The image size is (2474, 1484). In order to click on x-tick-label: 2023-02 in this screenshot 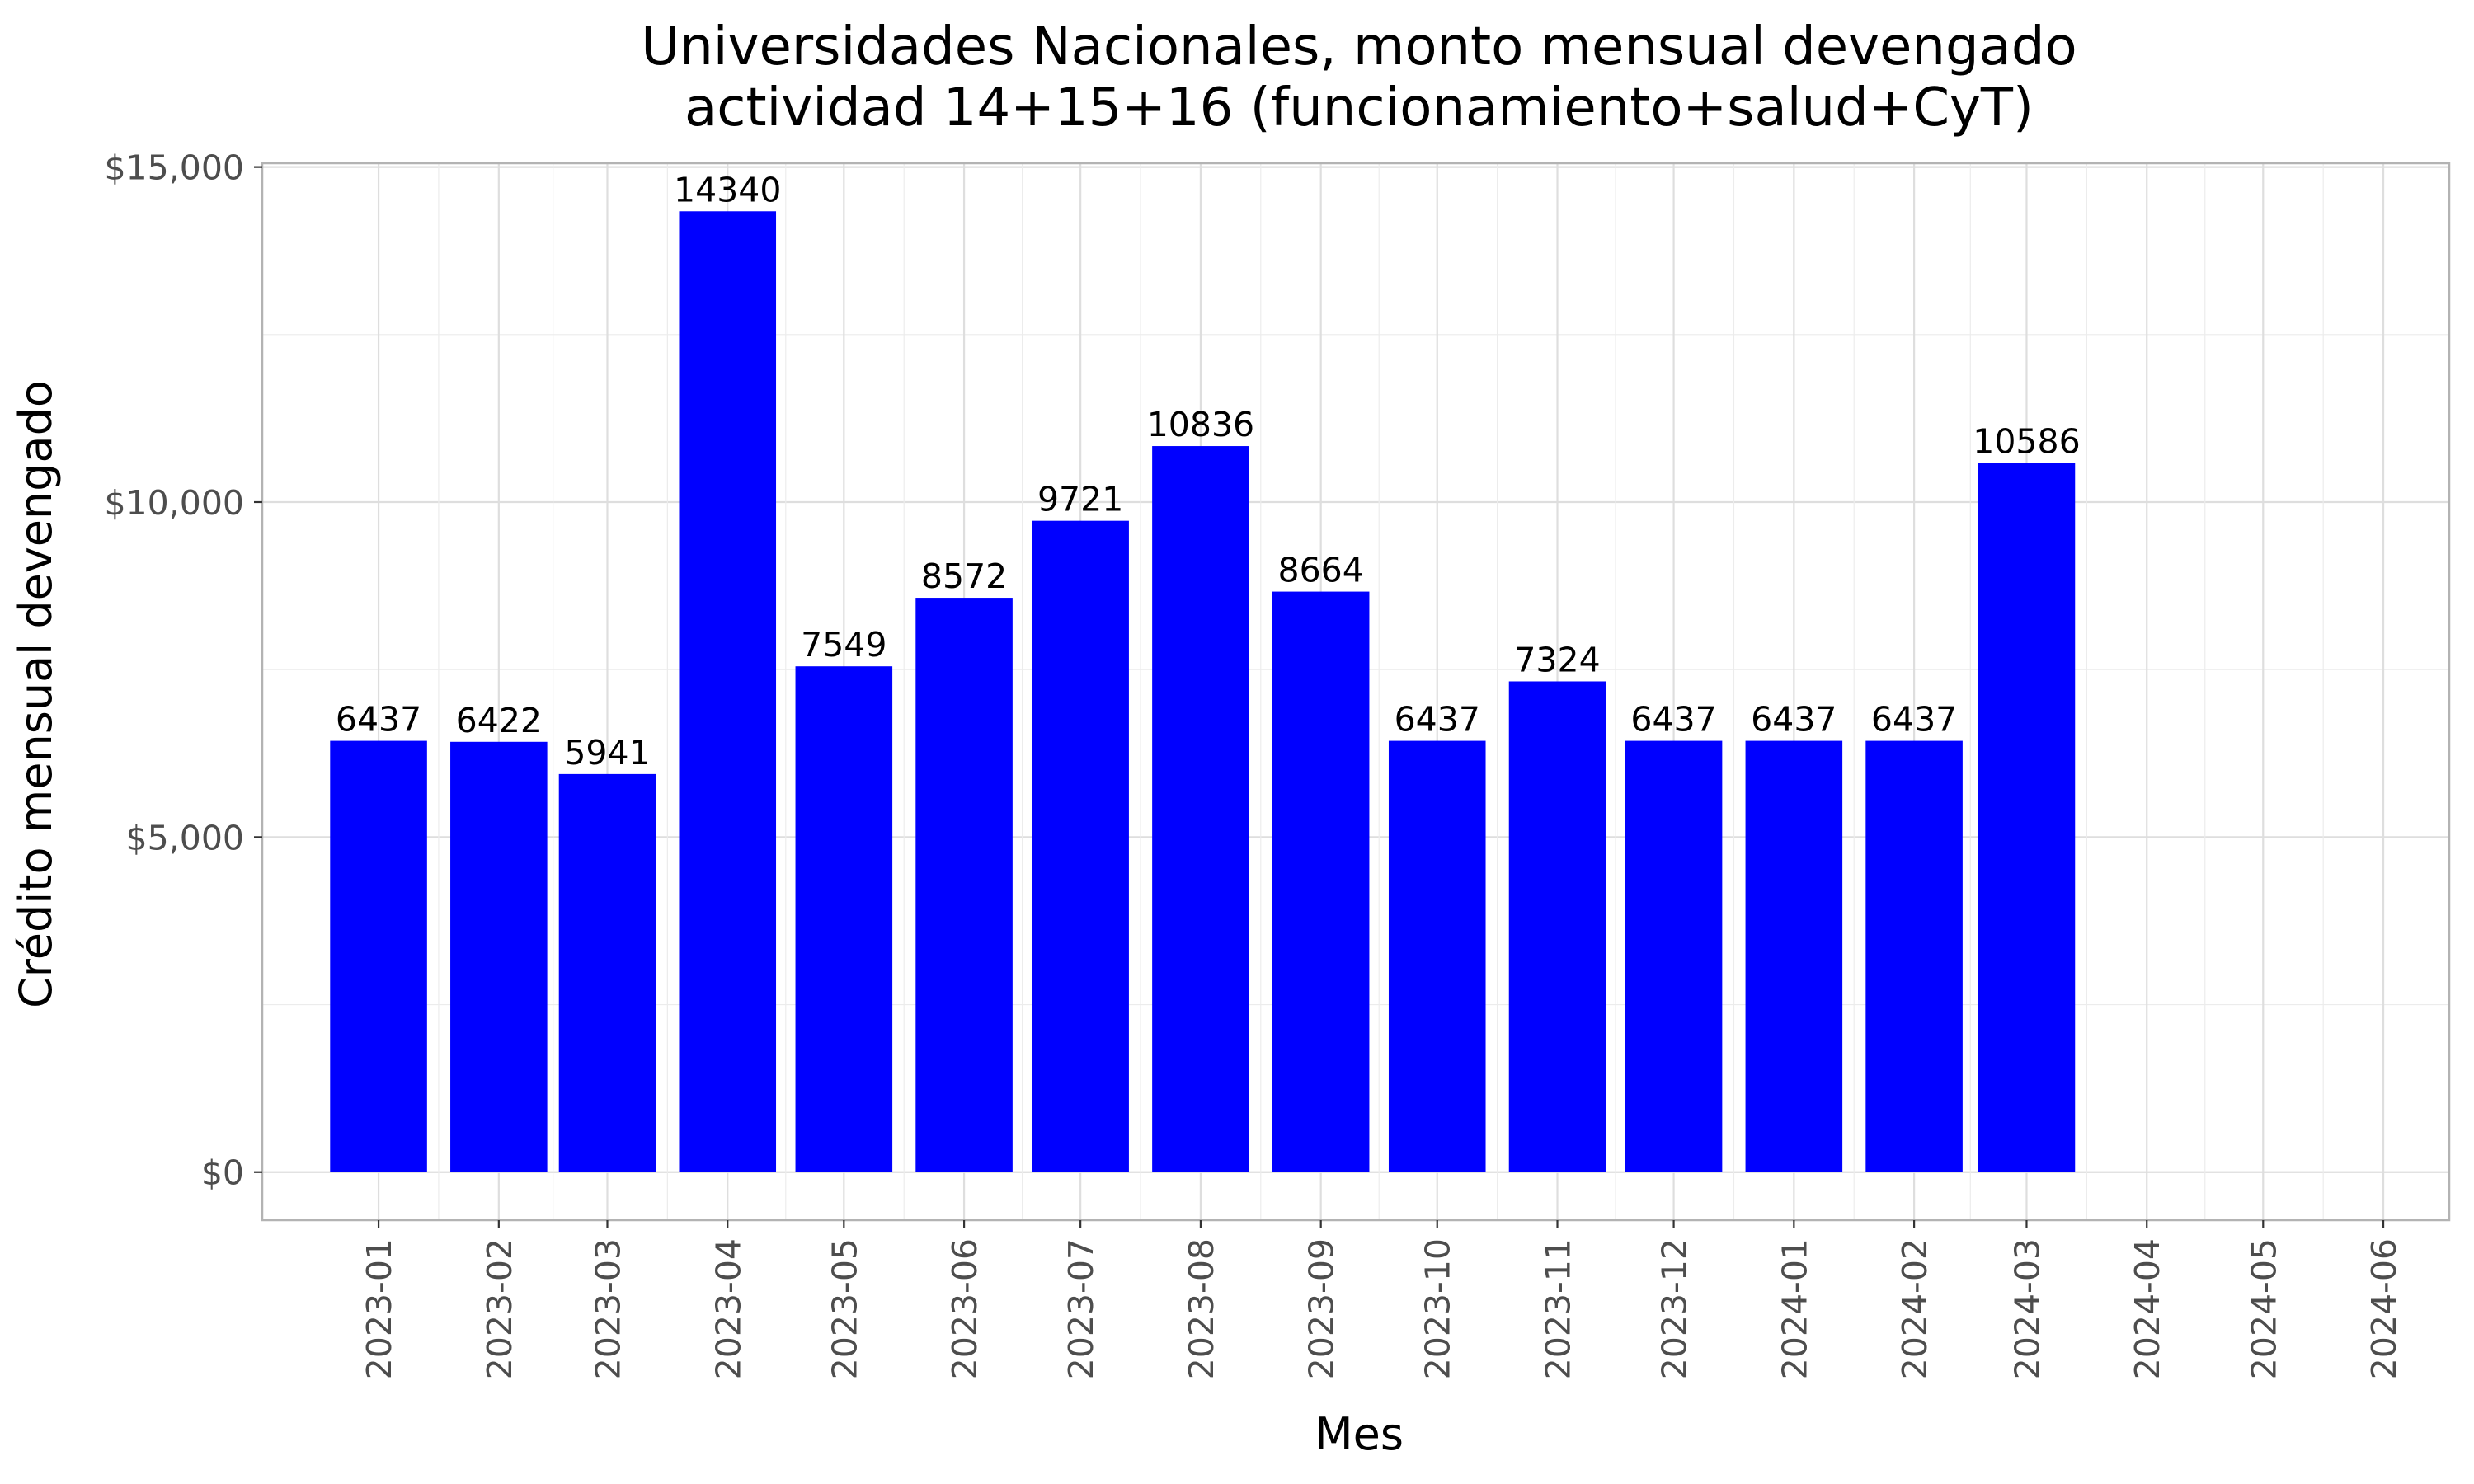, I will do `click(500, 1308)`.